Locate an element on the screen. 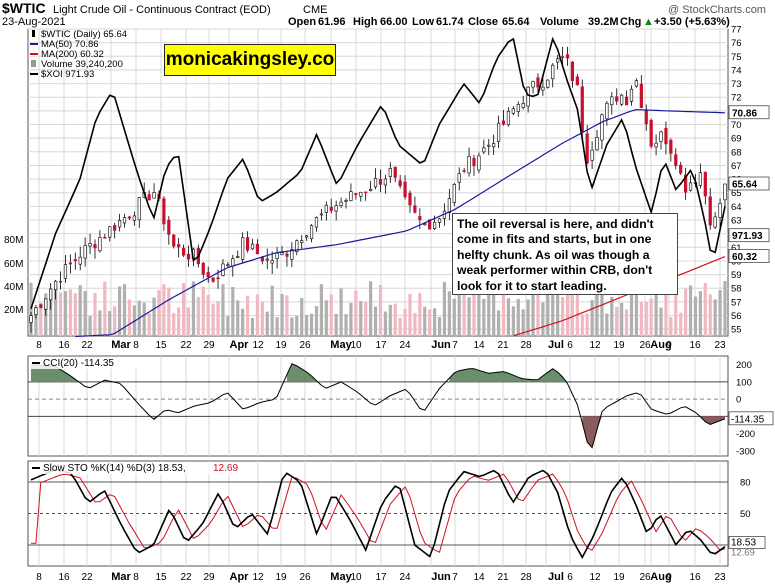 Image resolution: width=775 pixels, height=586 pixels. x-tick-label-bottom: Jun is located at coordinates (441, 577).